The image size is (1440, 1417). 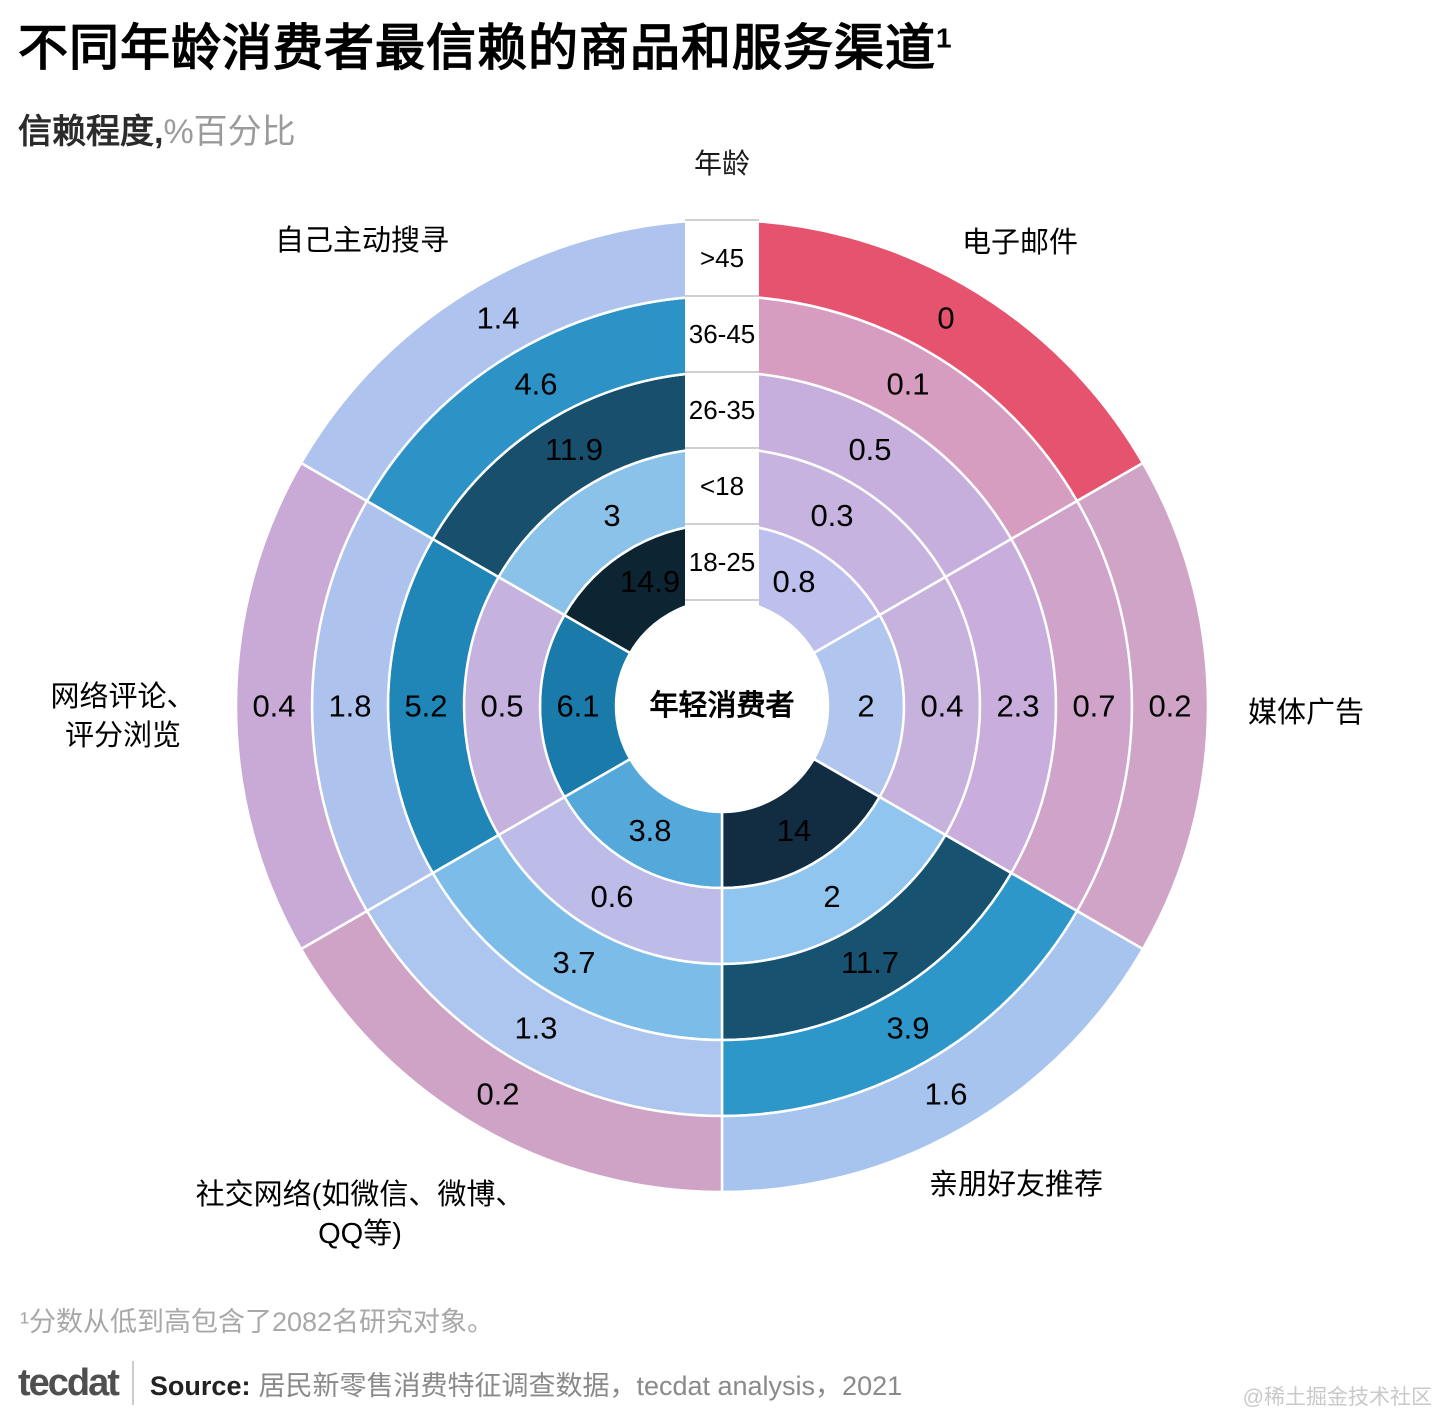 What do you see at coordinates (722, 334) in the screenshot?
I see `age-ring-label: 36-45` at bounding box center [722, 334].